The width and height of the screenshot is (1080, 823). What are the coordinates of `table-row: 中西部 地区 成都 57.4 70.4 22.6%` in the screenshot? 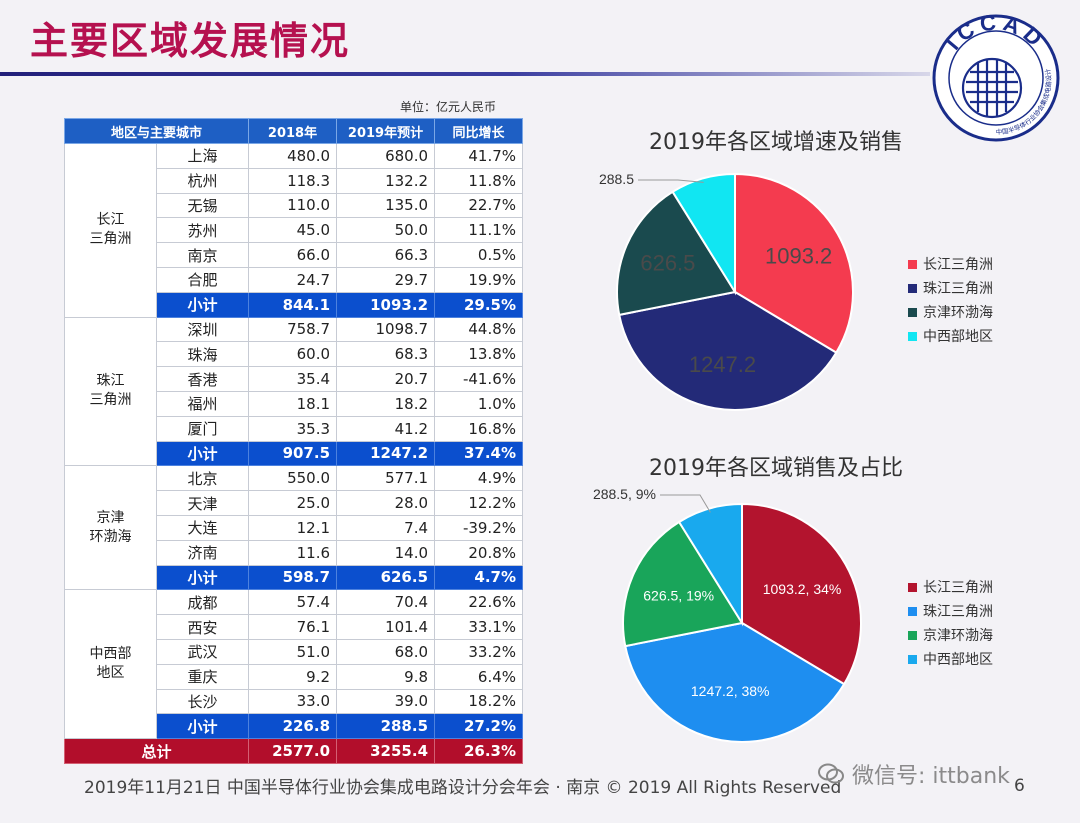 It's located at (294, 664).